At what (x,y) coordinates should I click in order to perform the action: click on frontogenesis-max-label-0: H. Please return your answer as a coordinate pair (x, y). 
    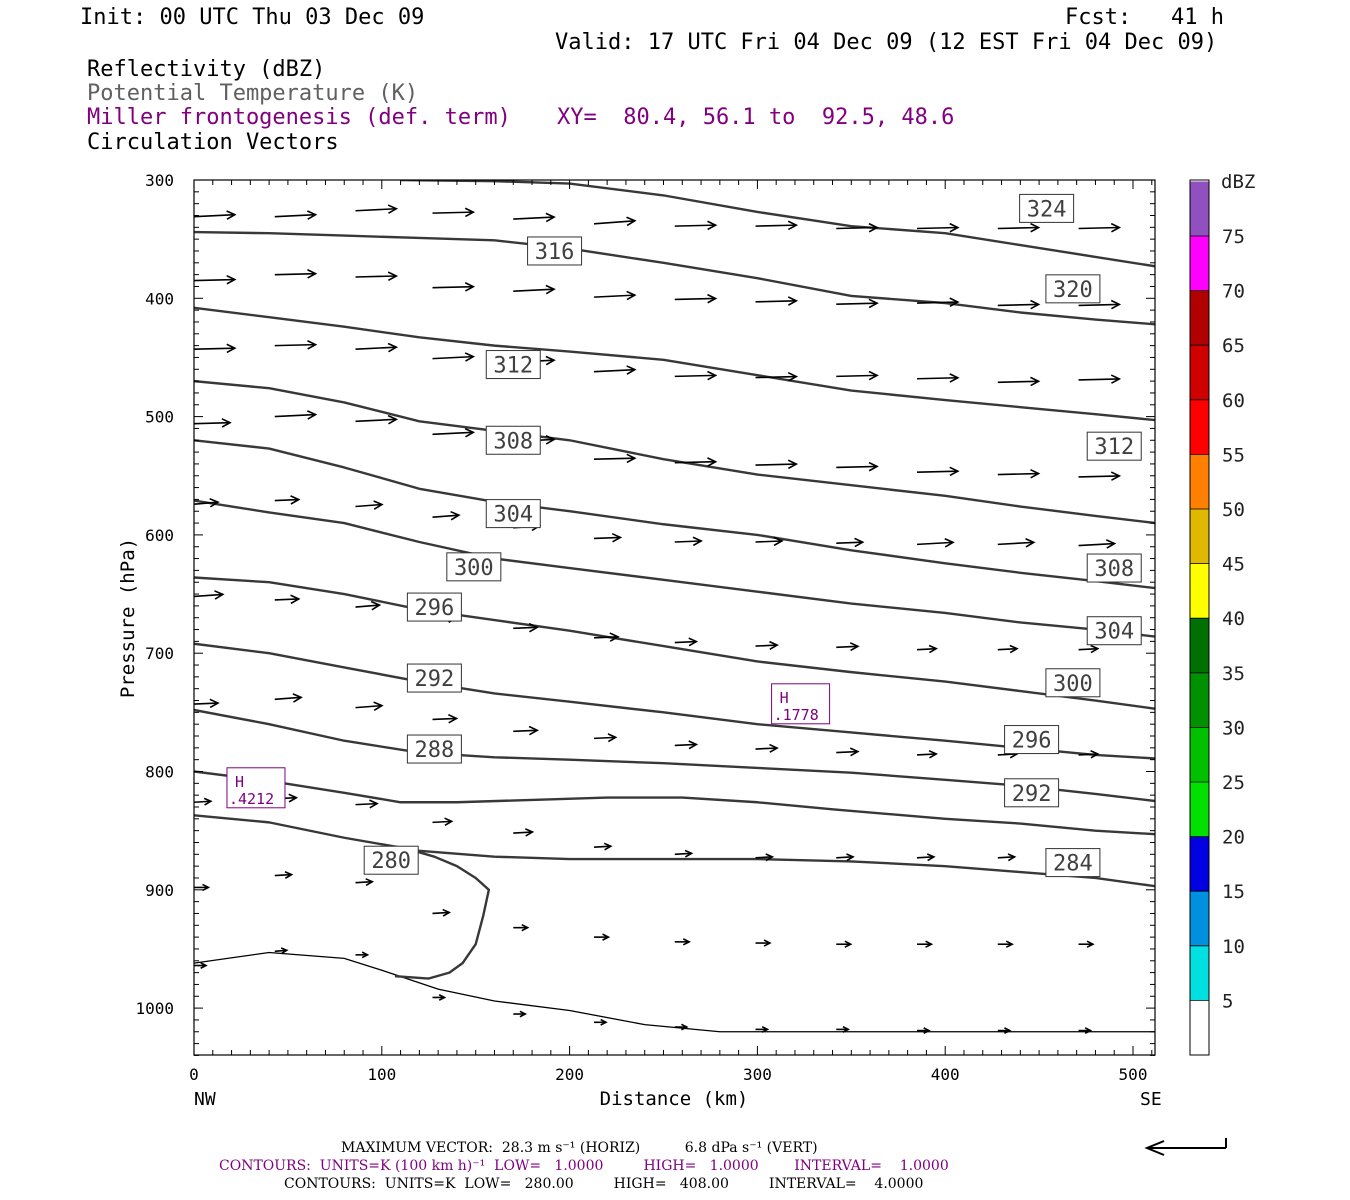
    Looking at the image, I should click on (239, 782).